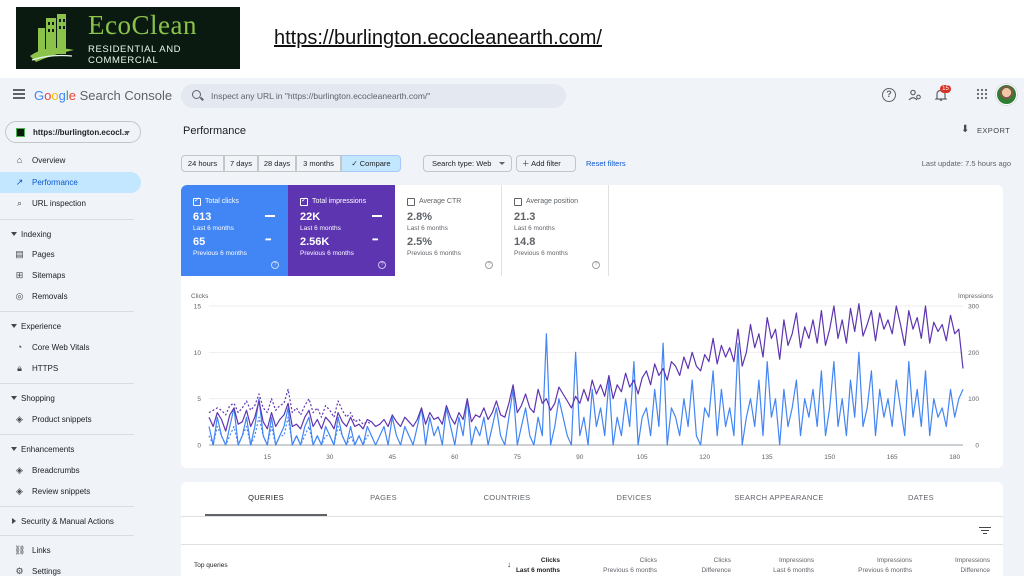 The image size is (1024, 582). What do you see at coordinates (70, 368) in the screenshot?
I see `sidebar-item-https: 🔒︎ HTTPS` at bounding box center [70, 368].